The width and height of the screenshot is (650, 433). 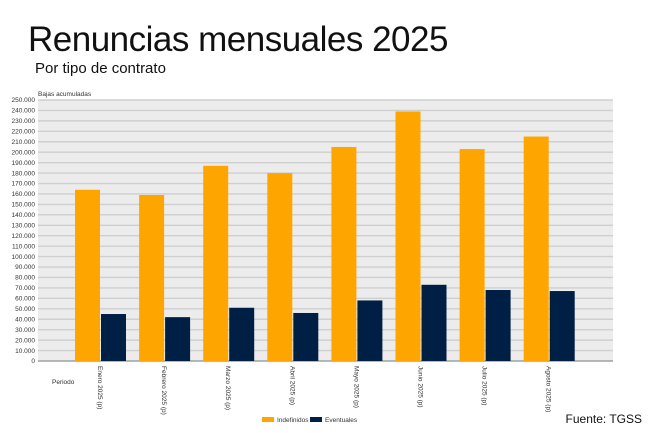 I want to click on y-tick-label: 30.000, so click(x=25, y=330).